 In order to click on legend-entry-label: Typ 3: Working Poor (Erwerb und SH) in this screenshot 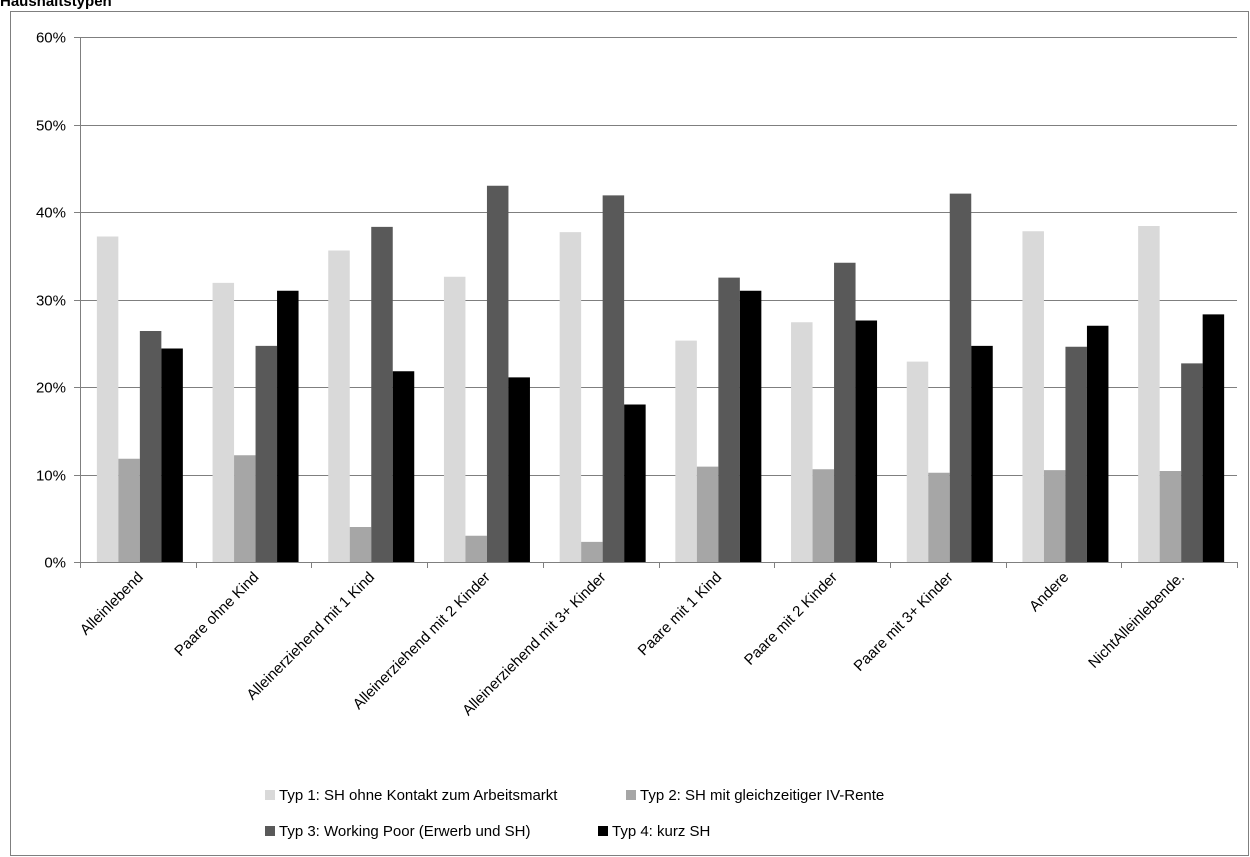, I will do `click(404, 831)`.